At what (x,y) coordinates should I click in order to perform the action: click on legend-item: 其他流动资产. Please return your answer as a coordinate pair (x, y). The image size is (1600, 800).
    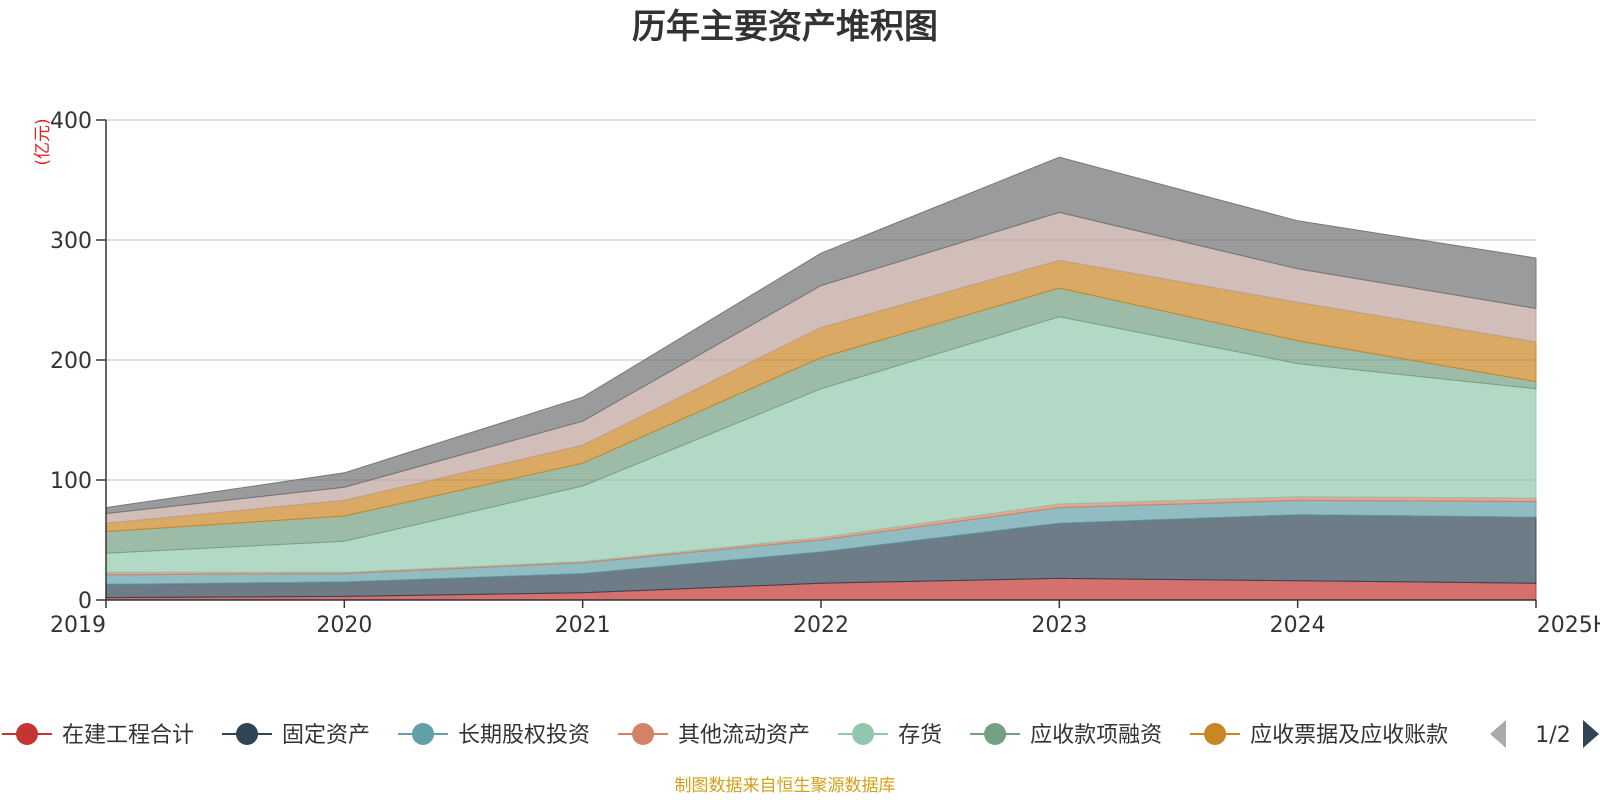
    Looking at the image, I should click on (714, 735).